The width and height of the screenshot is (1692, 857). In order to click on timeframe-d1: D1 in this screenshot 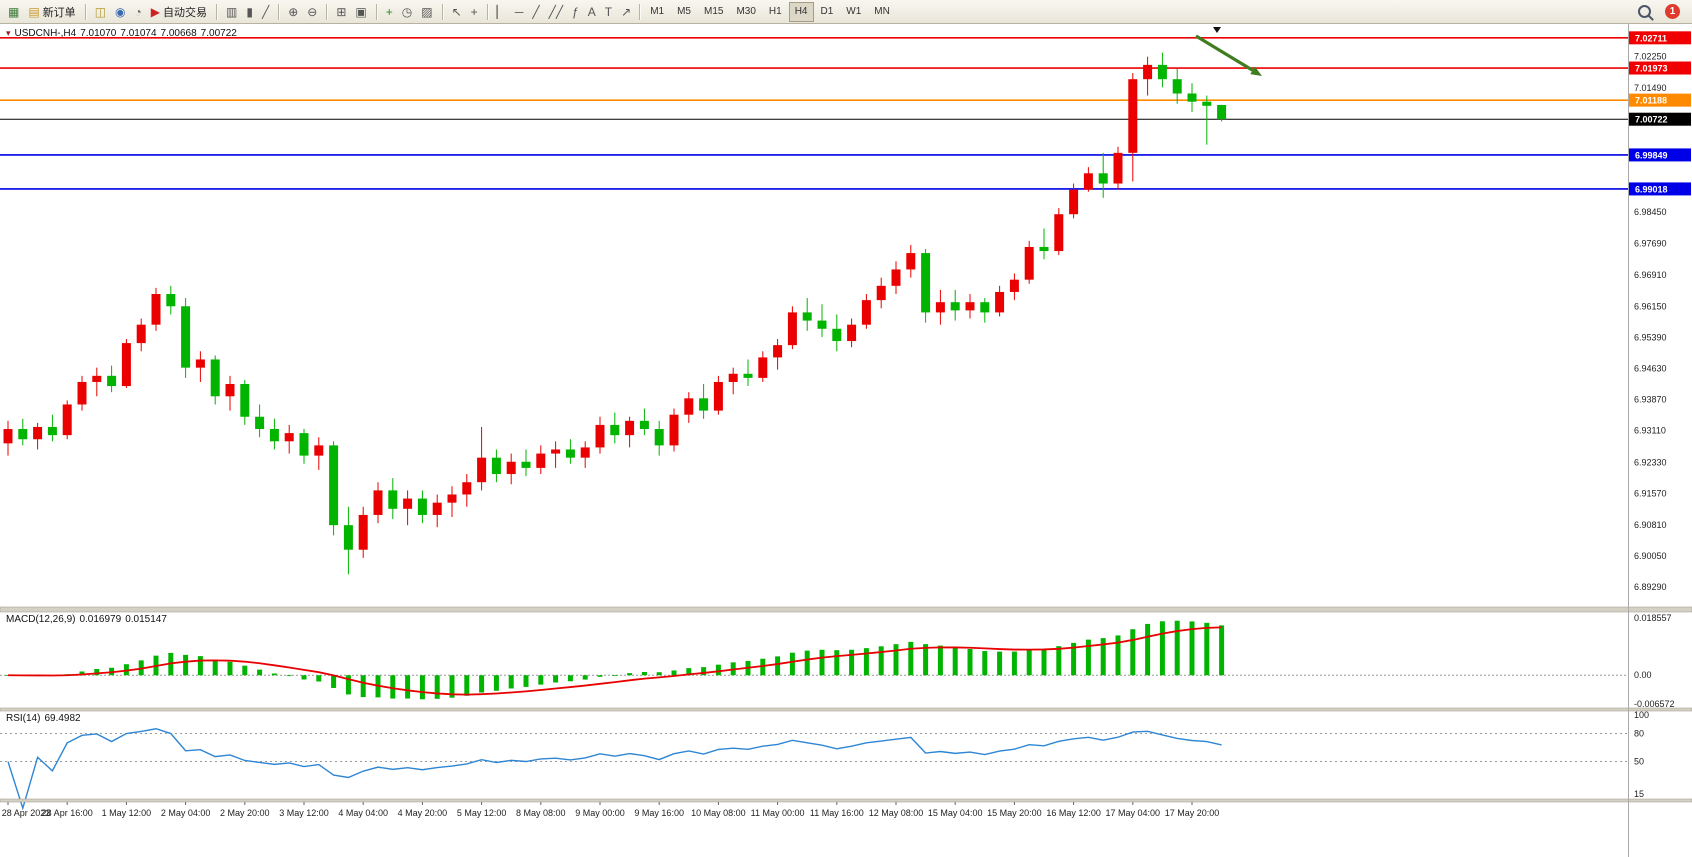, I will do `click(827, 12)`.